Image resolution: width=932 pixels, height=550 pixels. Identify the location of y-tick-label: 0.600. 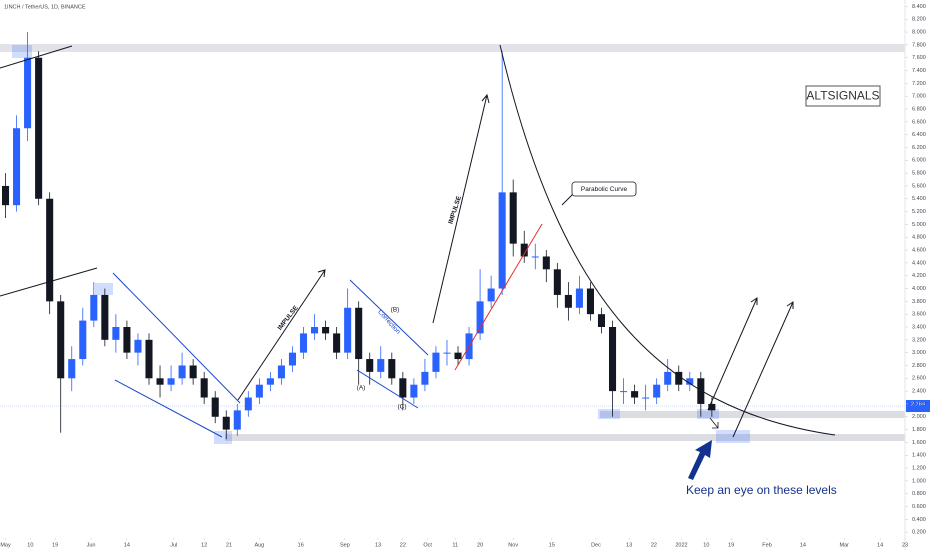
(919, 507).